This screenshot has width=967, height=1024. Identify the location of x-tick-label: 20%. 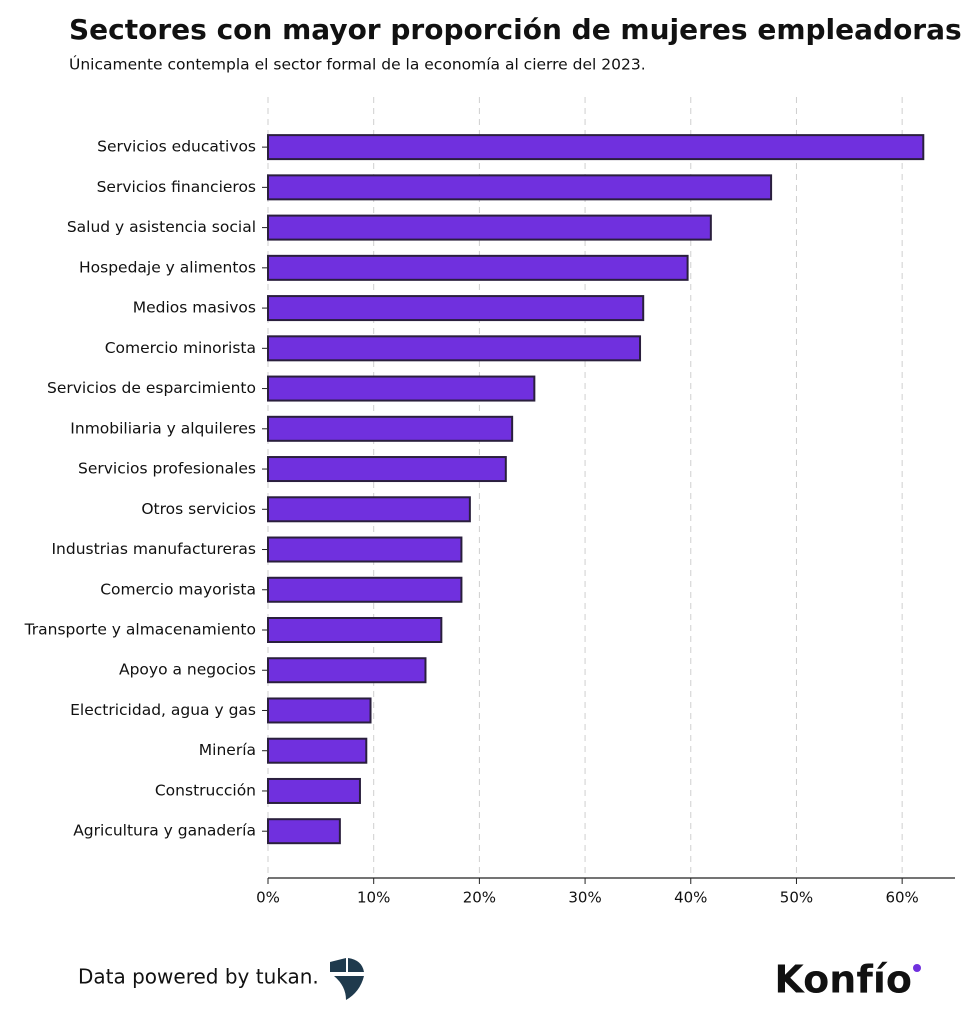
(479, 898).